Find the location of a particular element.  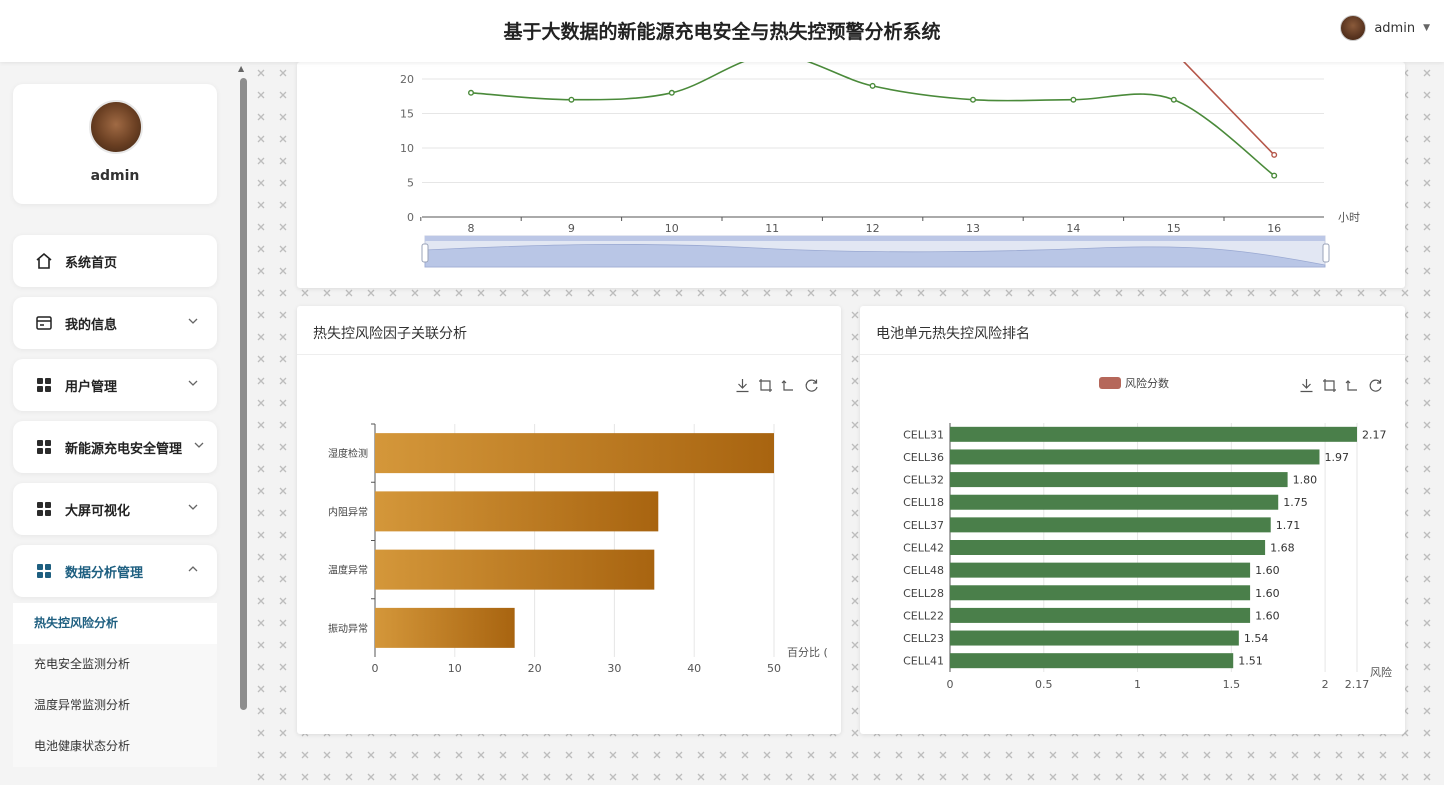

data-label: 1.71 is located at coordinates (1288, 525).